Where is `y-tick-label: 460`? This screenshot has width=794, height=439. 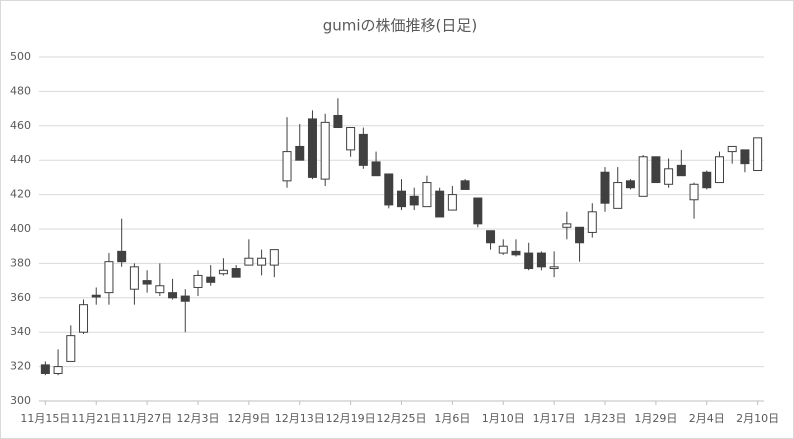
y-tick-label: 460 is located at coordinates (20, 125).